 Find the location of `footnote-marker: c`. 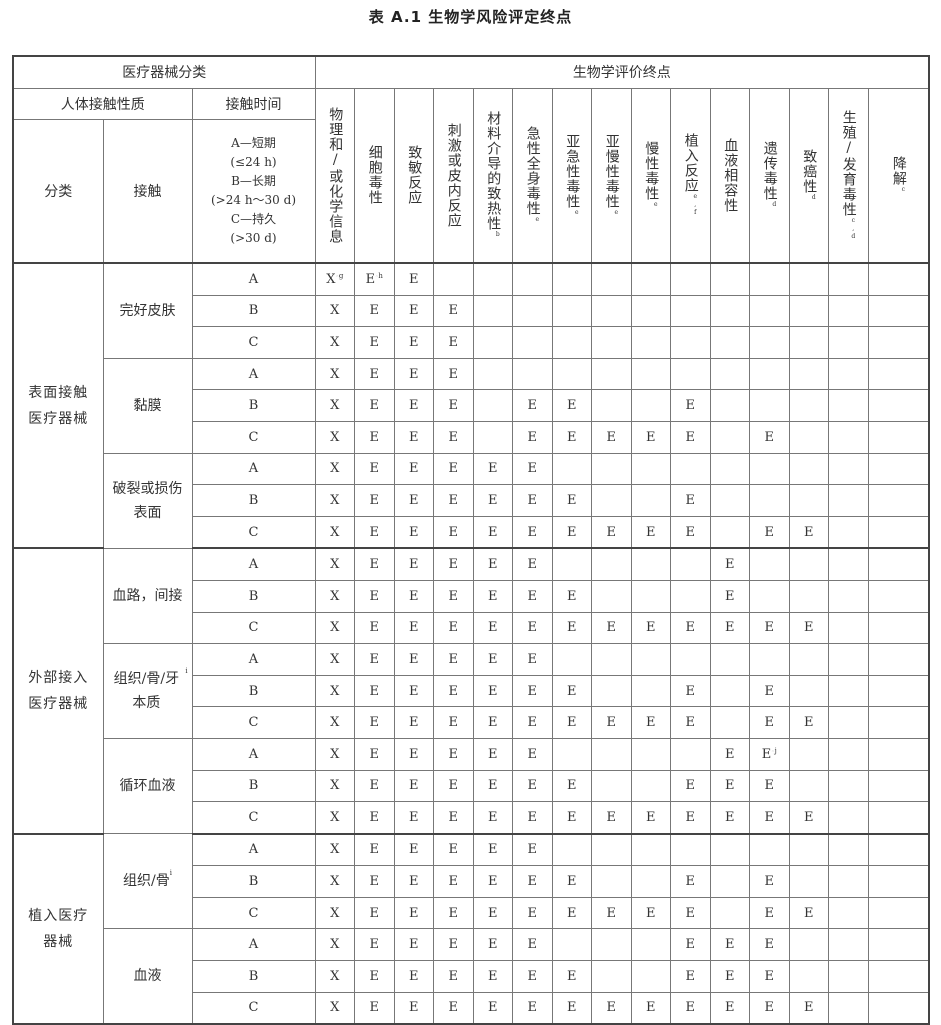

footnote-marker: c is located at coordinates (903, 190).